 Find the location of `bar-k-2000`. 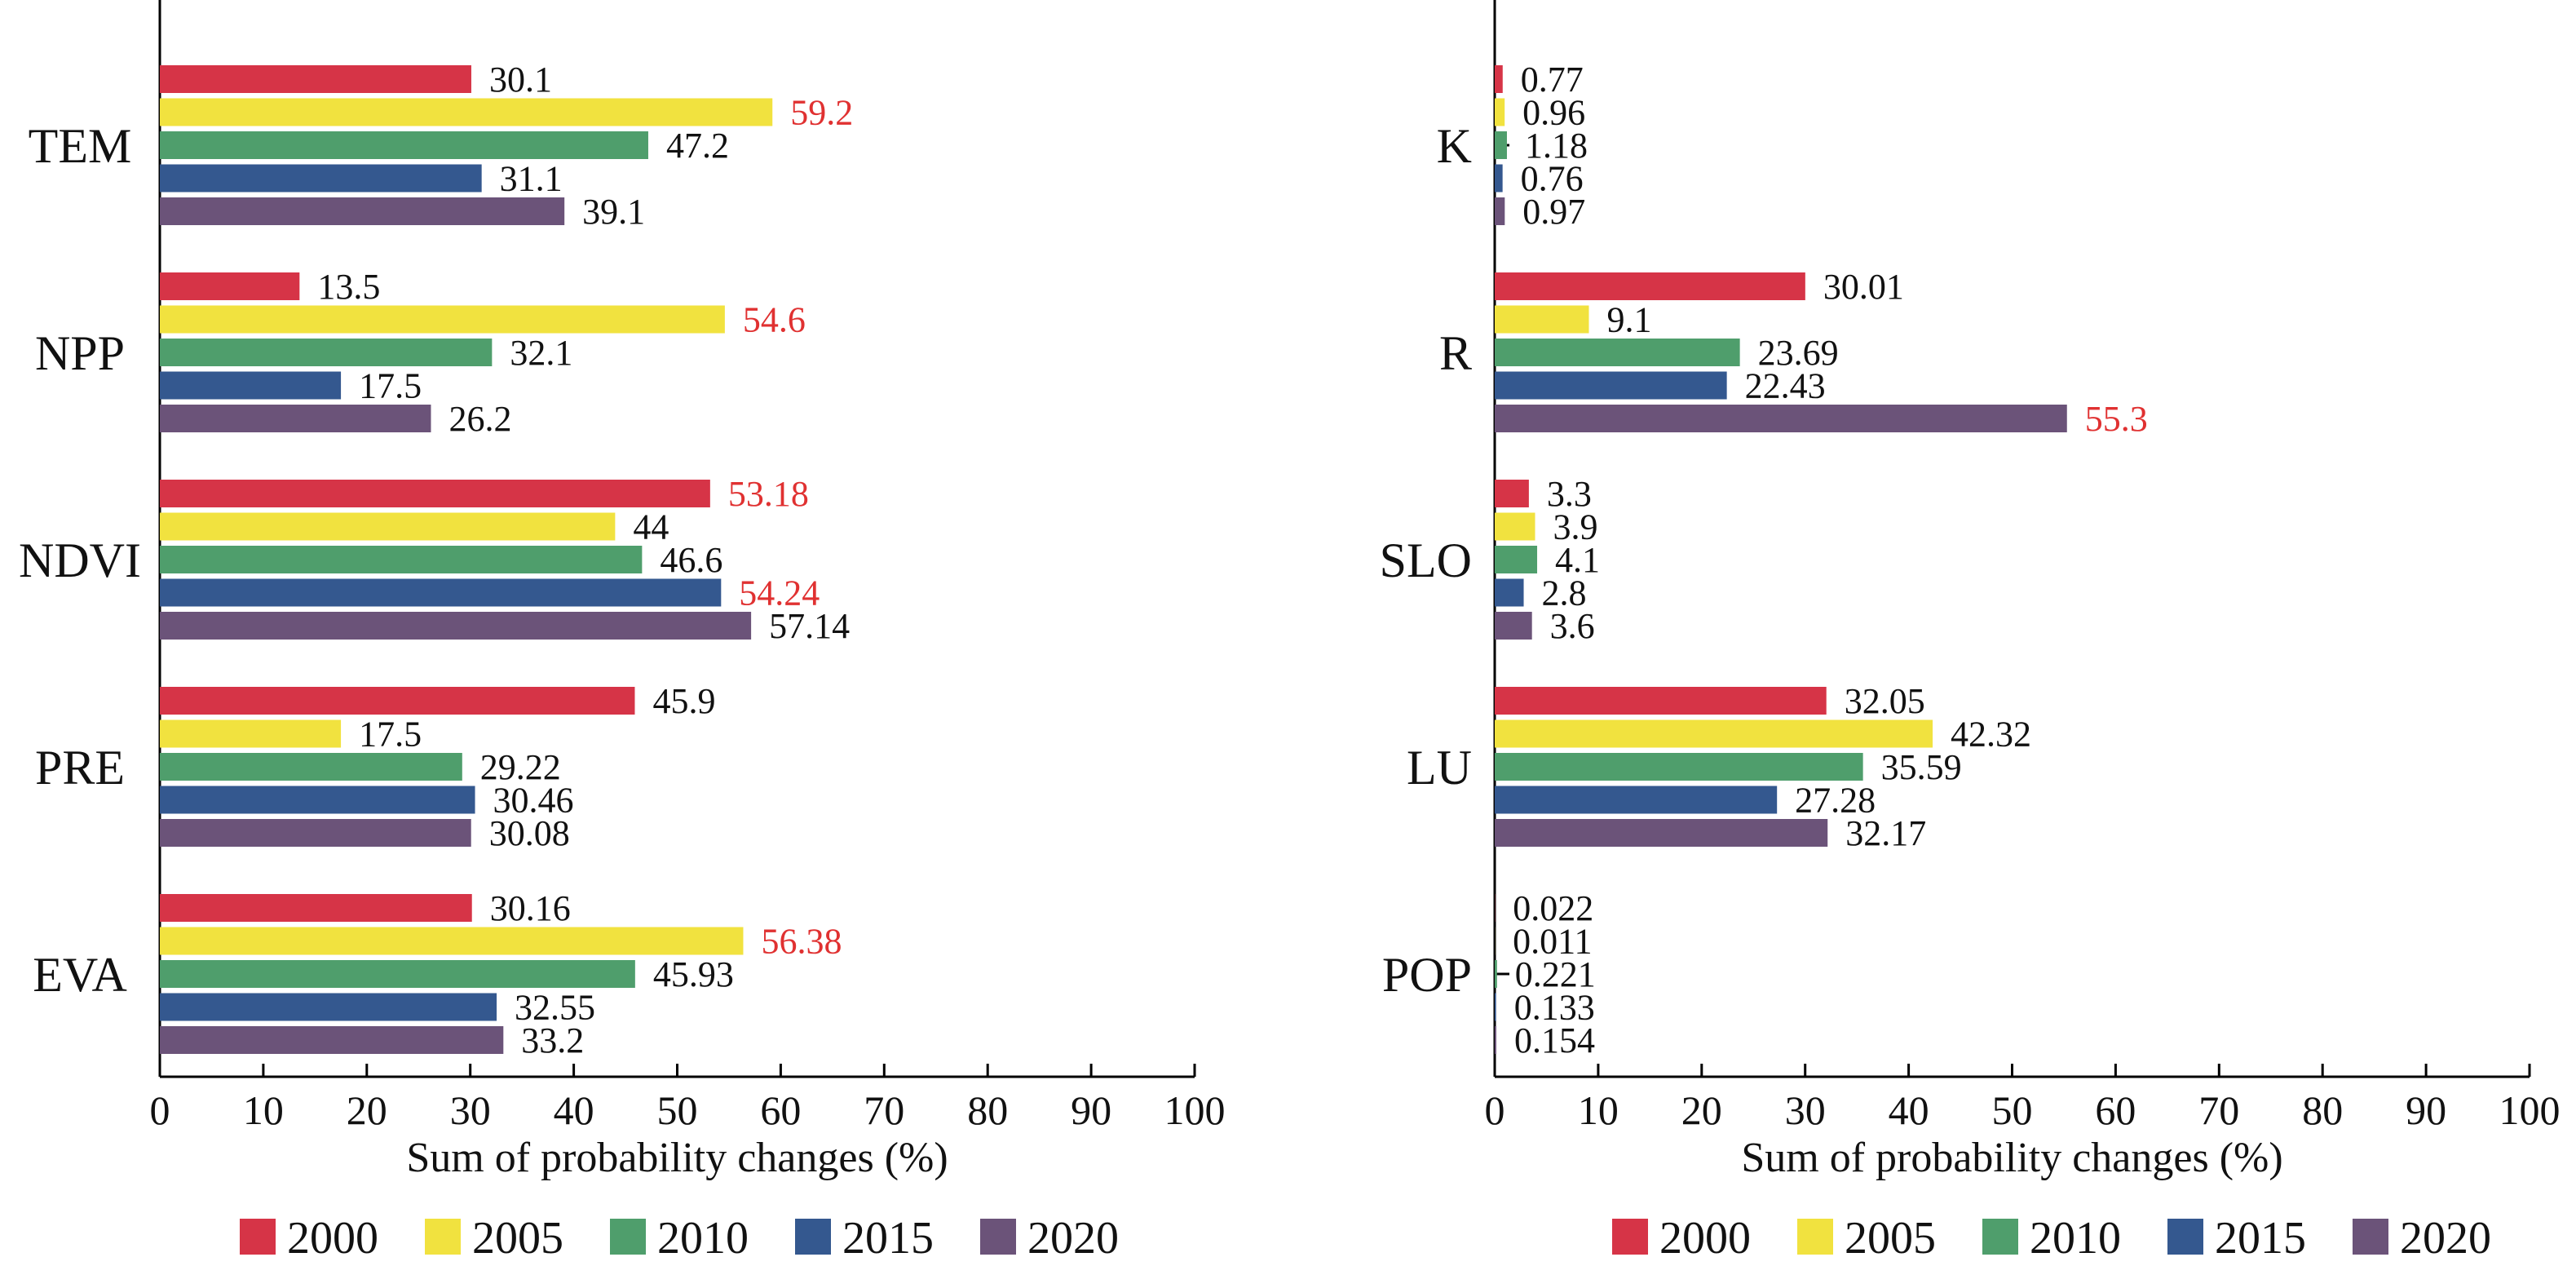

bar-k-2000 is located at coordinates (1499, 79).